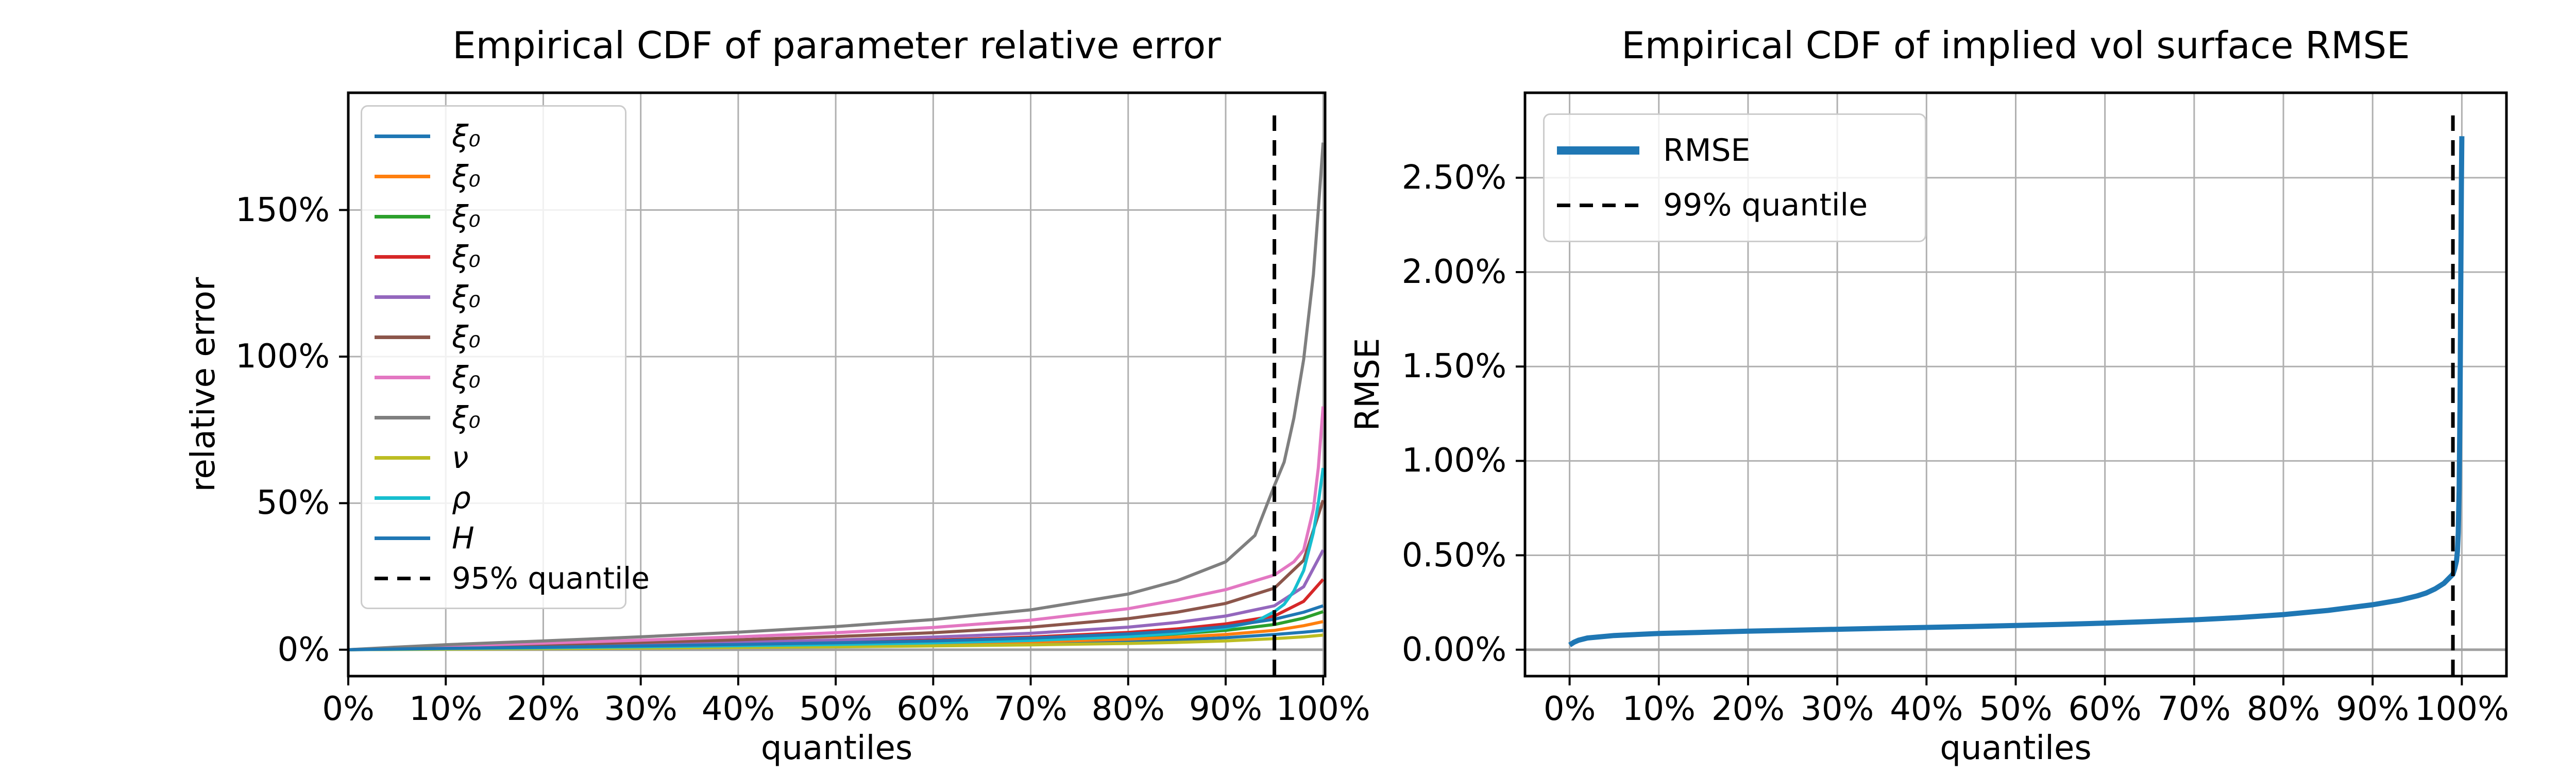  Describe the element at coordinates (494, 498) in the screenshot. I see `legend-entry: ρ` at that location.